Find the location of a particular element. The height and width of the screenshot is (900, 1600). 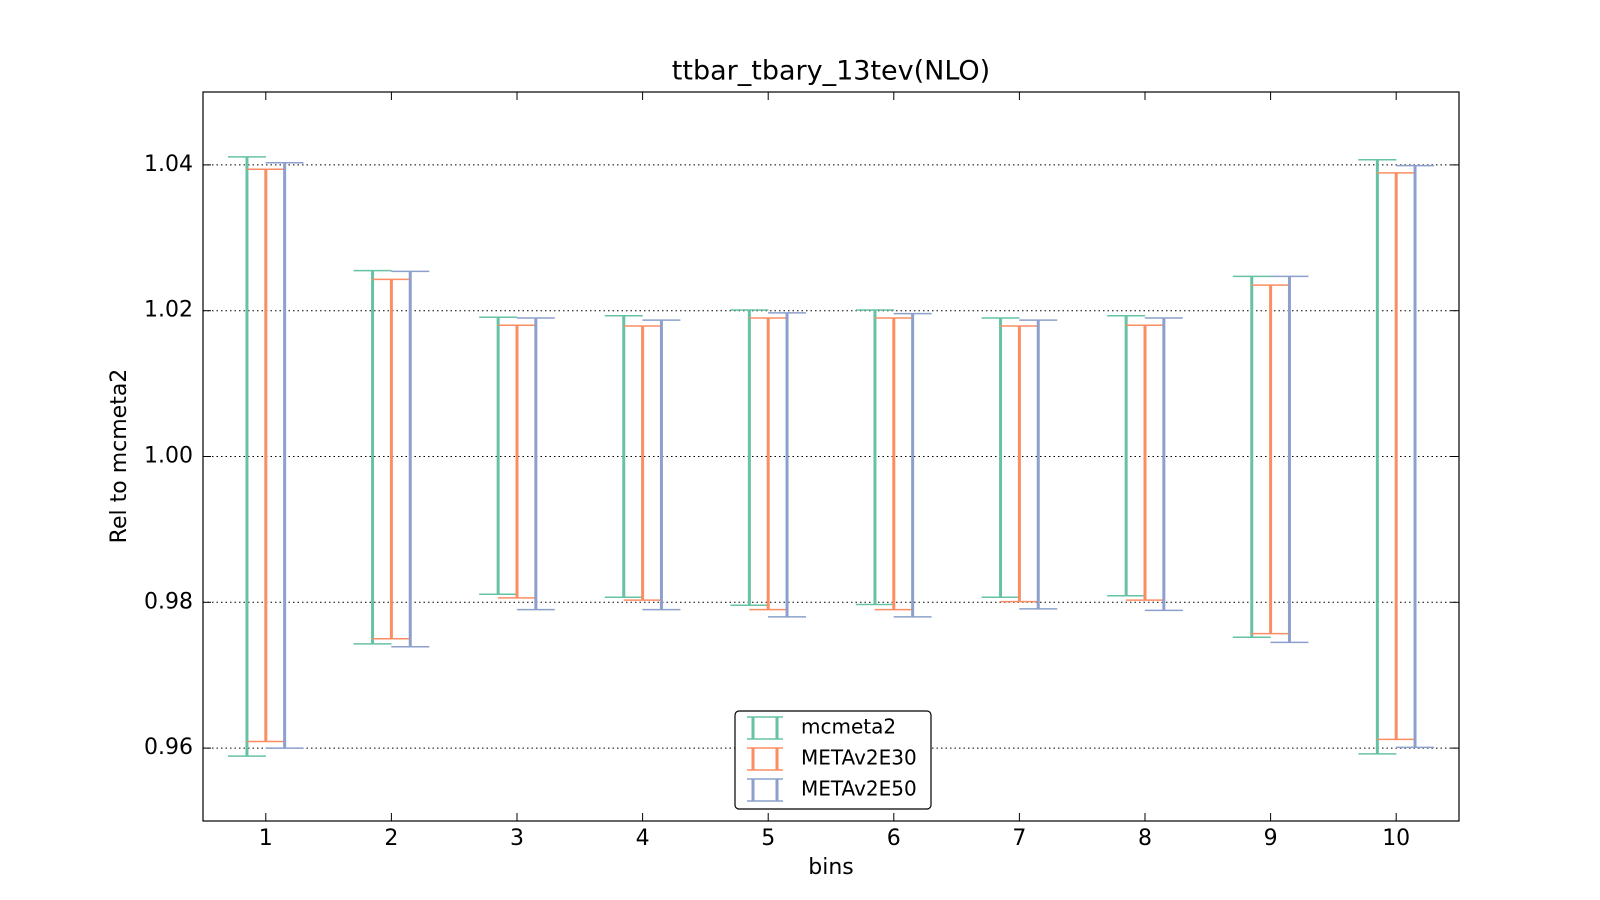

y-axis-label: Rel to mcmeta2 is located at coordinates (119, 456).